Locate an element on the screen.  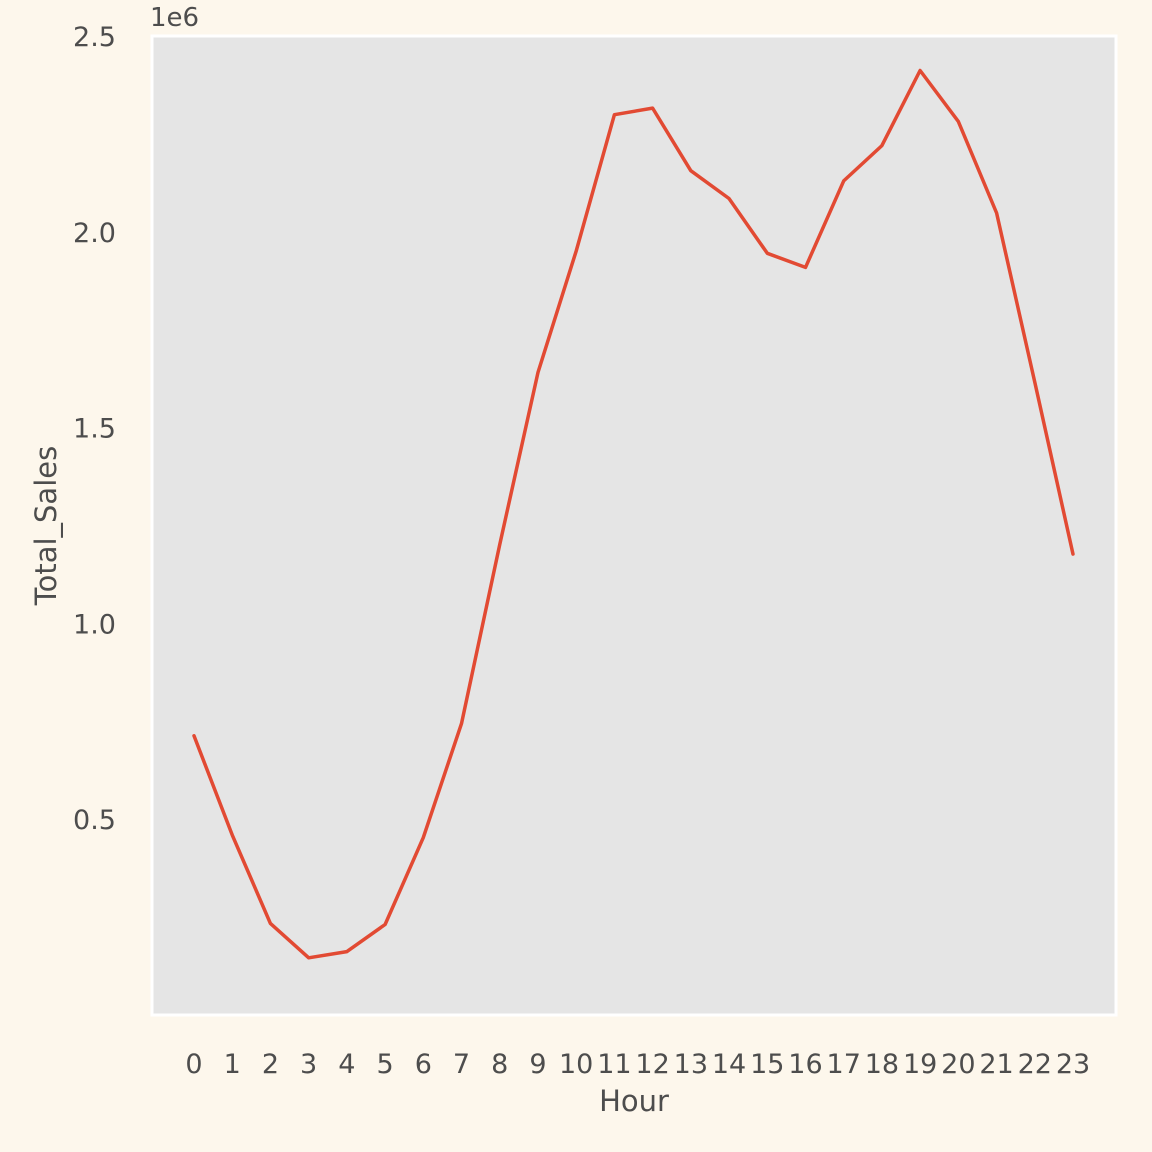
x-axis-title: Hour is located at coordinates (634, 1101).